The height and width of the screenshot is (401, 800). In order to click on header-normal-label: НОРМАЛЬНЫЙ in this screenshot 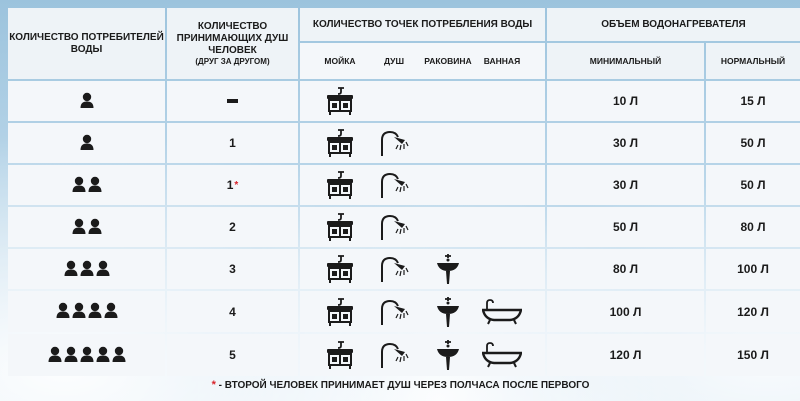, I will do `click(753, 61)`.